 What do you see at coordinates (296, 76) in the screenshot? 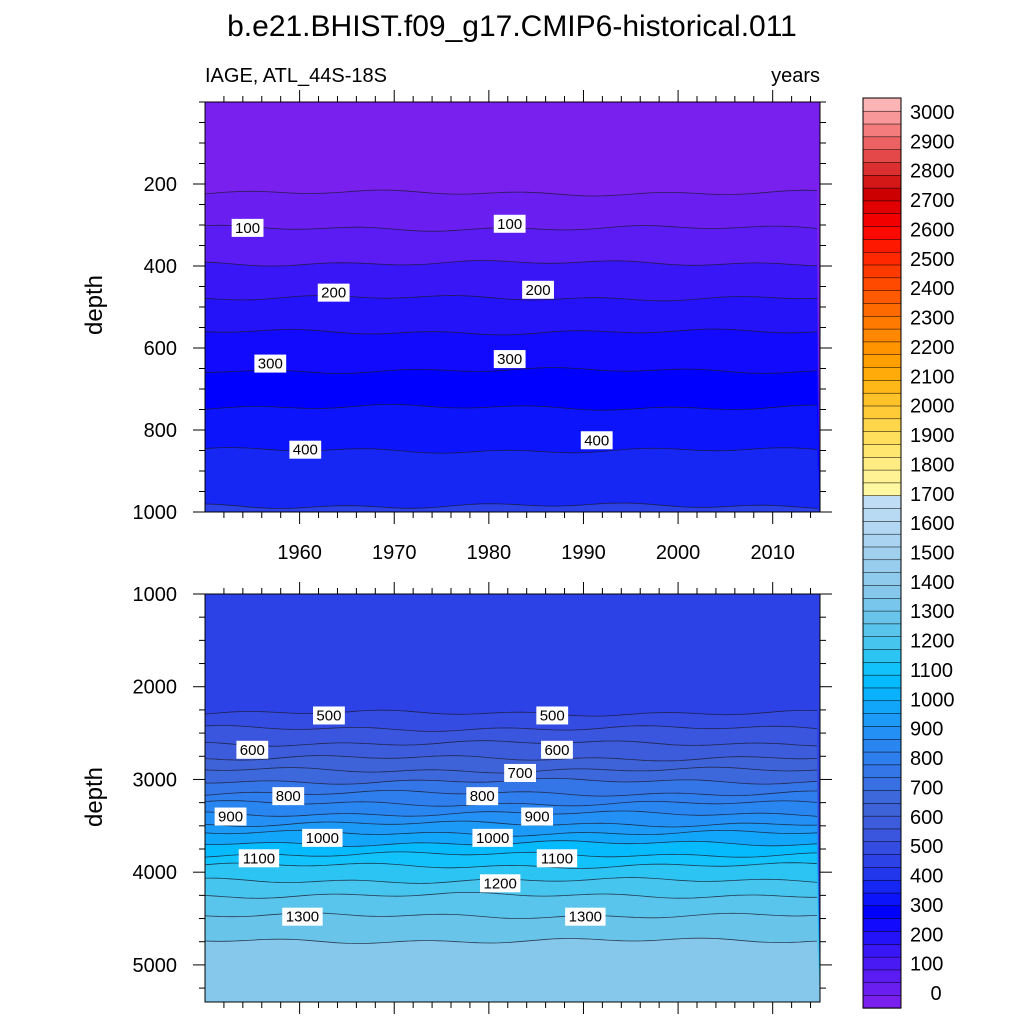
I see `left-string-top: IAGE, ATL_44S-18S` at bounding box center [296, 76].